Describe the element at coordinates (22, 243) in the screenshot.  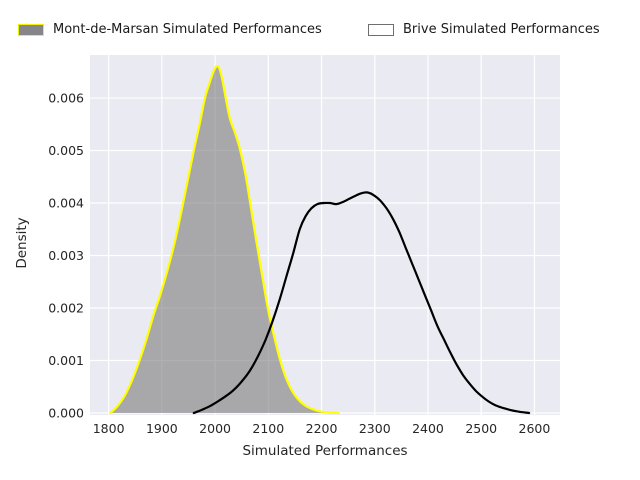
I see `y-axis-label: Density` at that location.